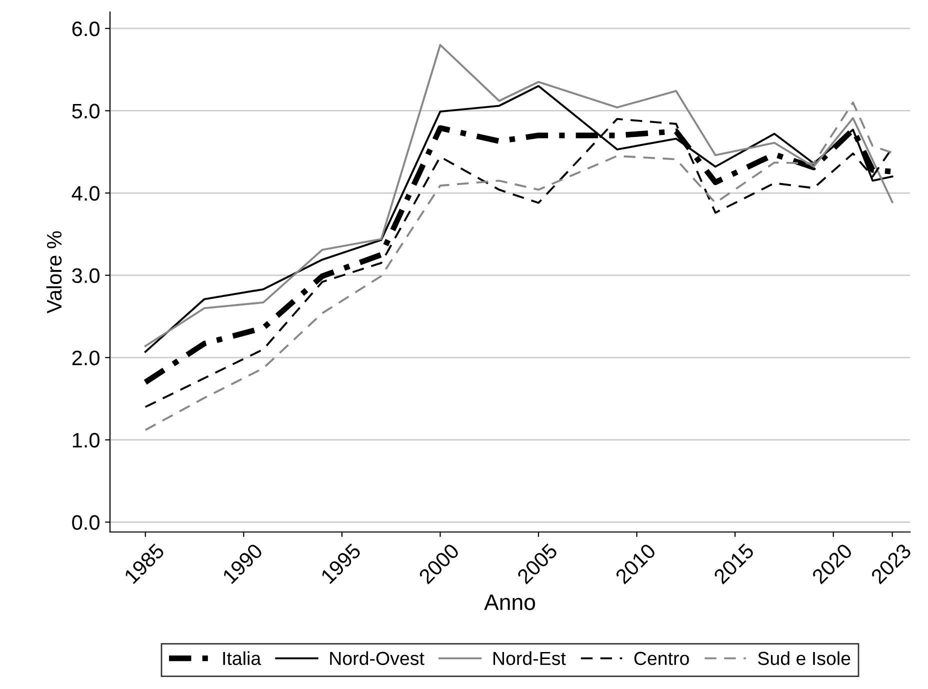  Describe the element at coordinates (54, 272) in the screenshot. I see `y-axis-title: Valore %` at that location.